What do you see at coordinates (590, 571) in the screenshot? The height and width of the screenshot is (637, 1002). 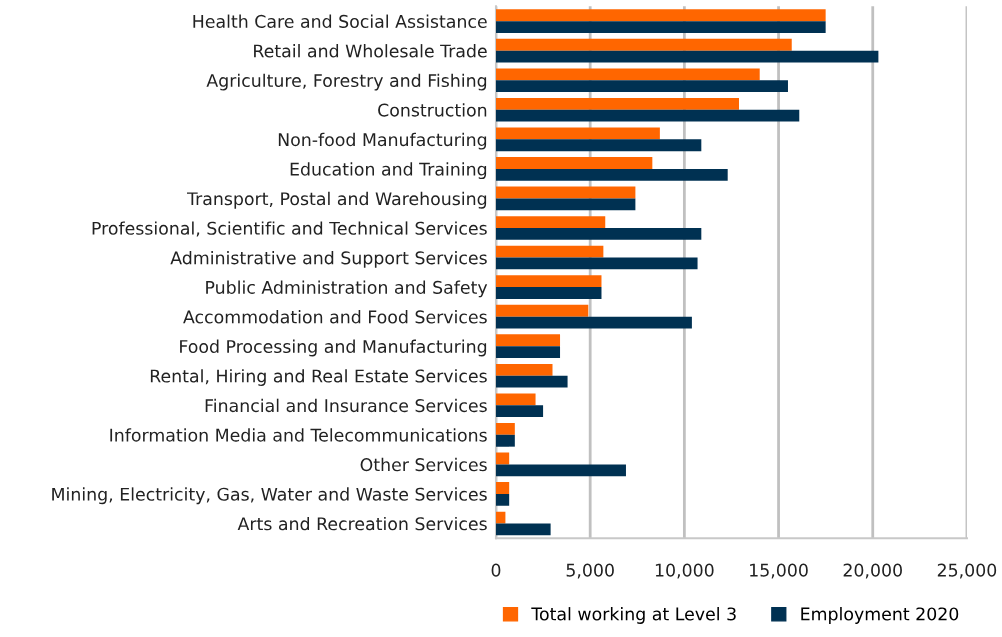 I see `x-tick-label: 5,000` at bounding box center [590, 571].